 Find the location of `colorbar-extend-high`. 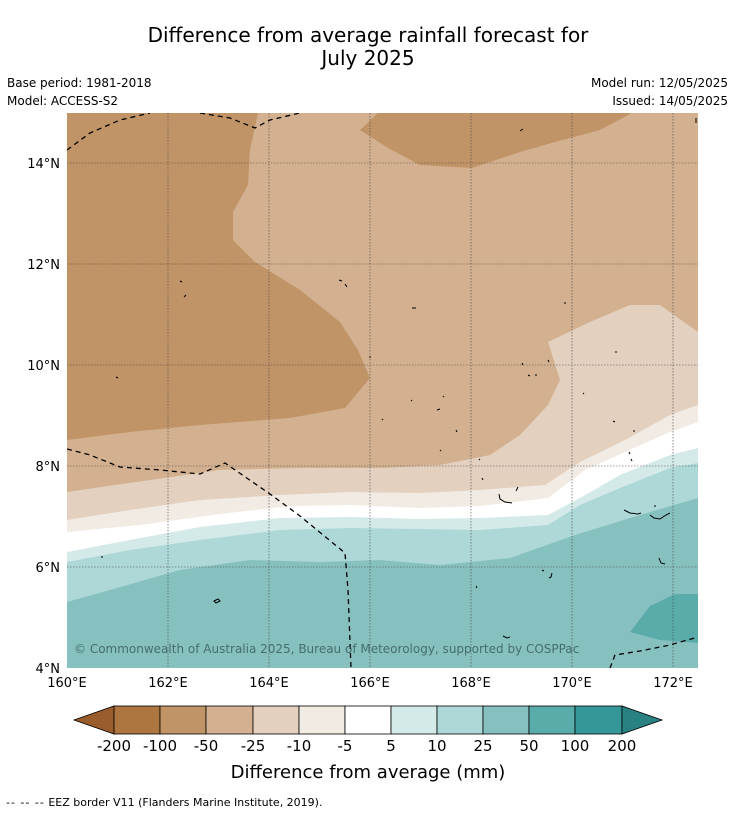

colorbar-extend-high is located at coordinates (642, 720).